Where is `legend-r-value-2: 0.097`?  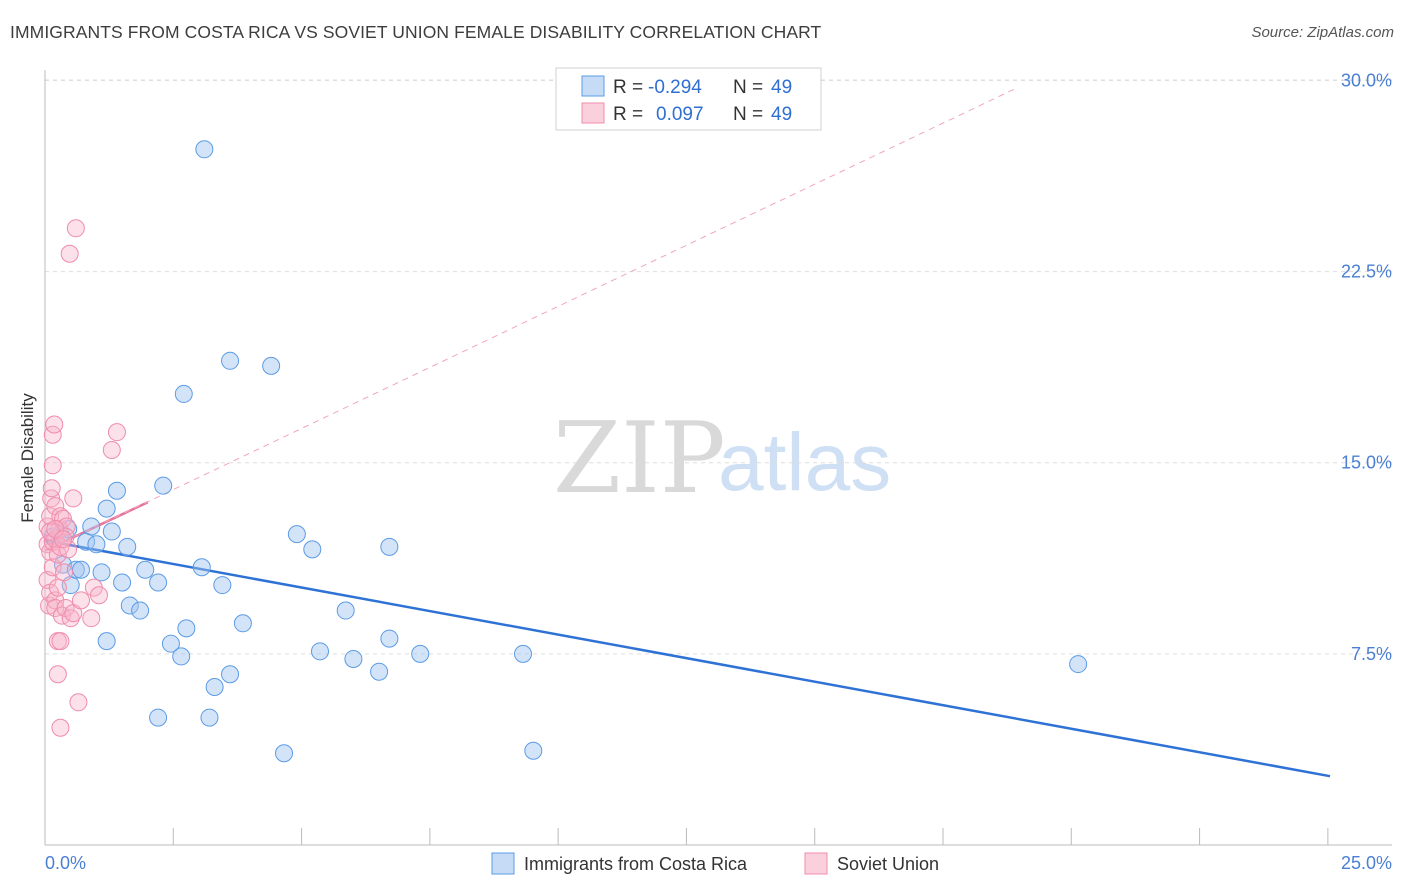 legend-r-value-2: 0.097 is located at coordinates (680, 114).